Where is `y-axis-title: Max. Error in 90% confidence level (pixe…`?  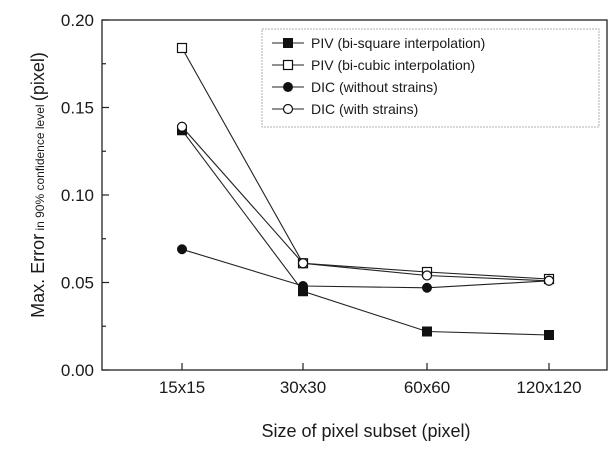 y-axis-title: Max. Error in 90% confidence level (pixe… is located at coordinates (38, 185).